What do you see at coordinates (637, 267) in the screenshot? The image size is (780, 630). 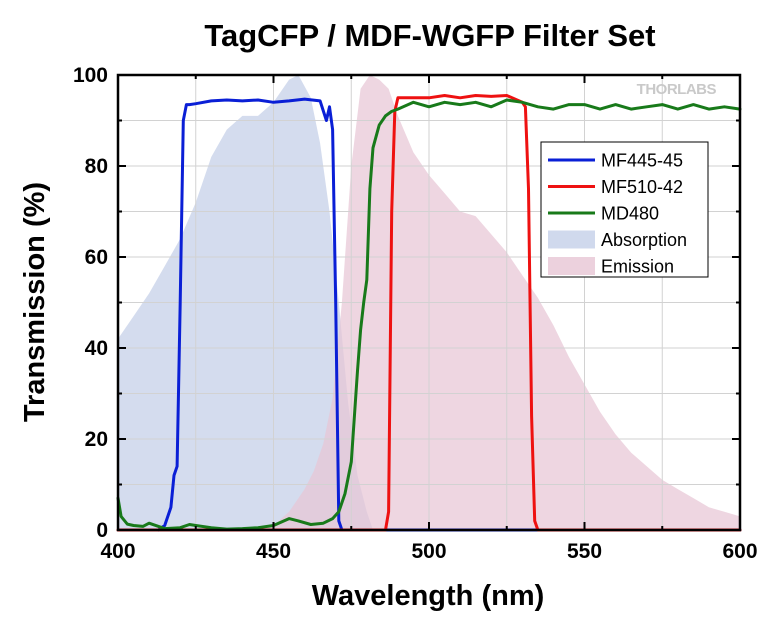 I see `emission-legend-label: Emission` at bounding box center [637, 267].